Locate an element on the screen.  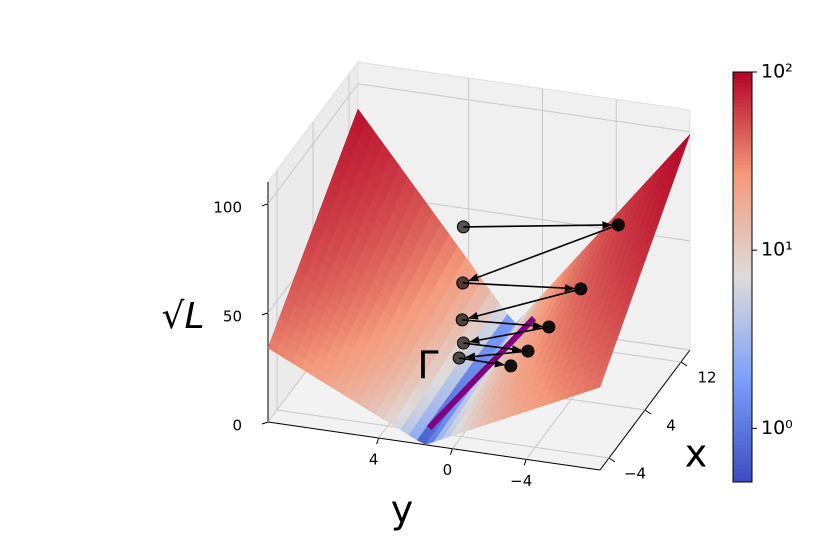
colorbar-tick-label: 10⁰ is located at coordinates (777, 428).